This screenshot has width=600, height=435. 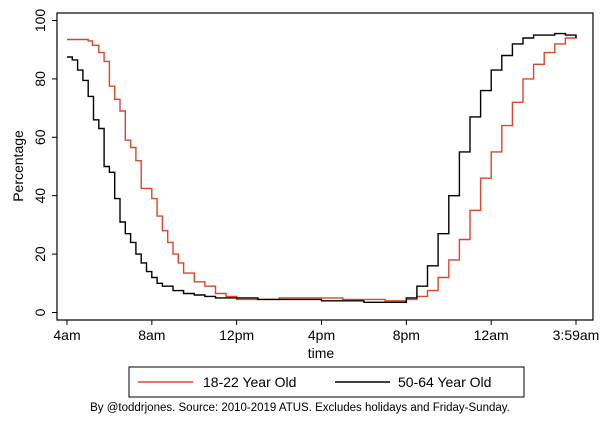 I want to click on y-tick-label: 60, so click(x=40, y=137).